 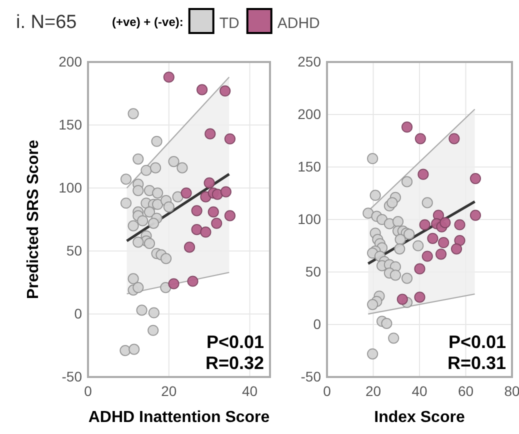 What do you see at coordinates (229, 23) in the screenshot?
I see `legend-label: TD` at bounding box center [229, 23].